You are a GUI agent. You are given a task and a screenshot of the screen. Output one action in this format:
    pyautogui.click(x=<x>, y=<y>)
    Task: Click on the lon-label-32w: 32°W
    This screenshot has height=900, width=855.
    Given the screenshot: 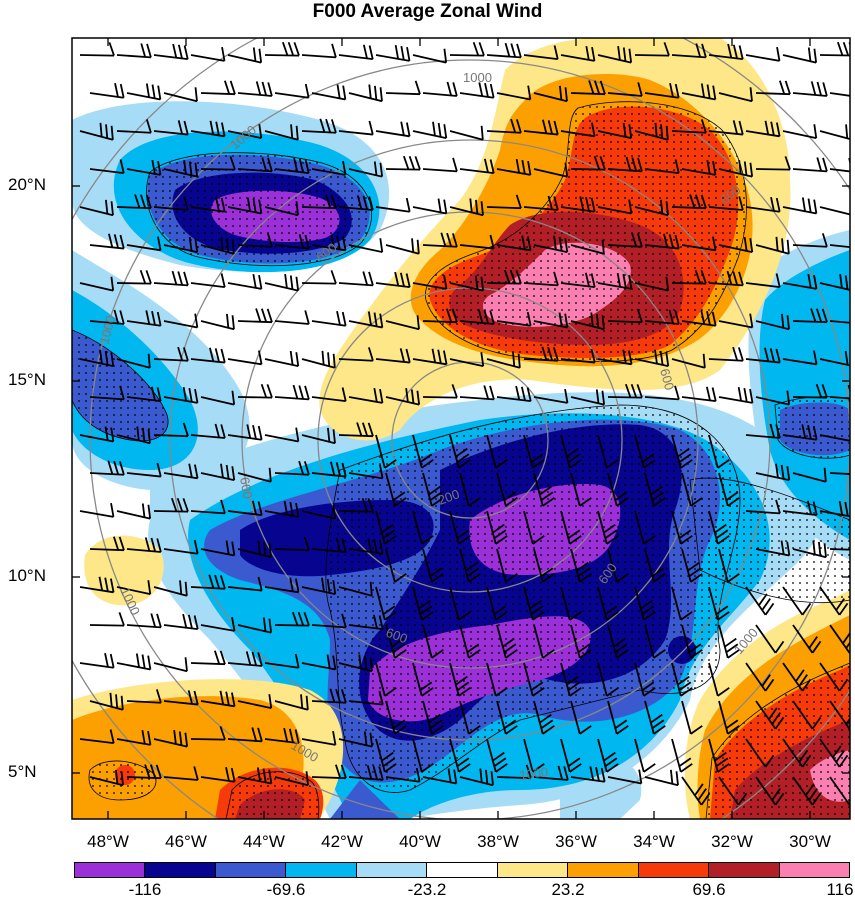 What is the action you would take?
    pyautogui.click(x=732, y=841)
    